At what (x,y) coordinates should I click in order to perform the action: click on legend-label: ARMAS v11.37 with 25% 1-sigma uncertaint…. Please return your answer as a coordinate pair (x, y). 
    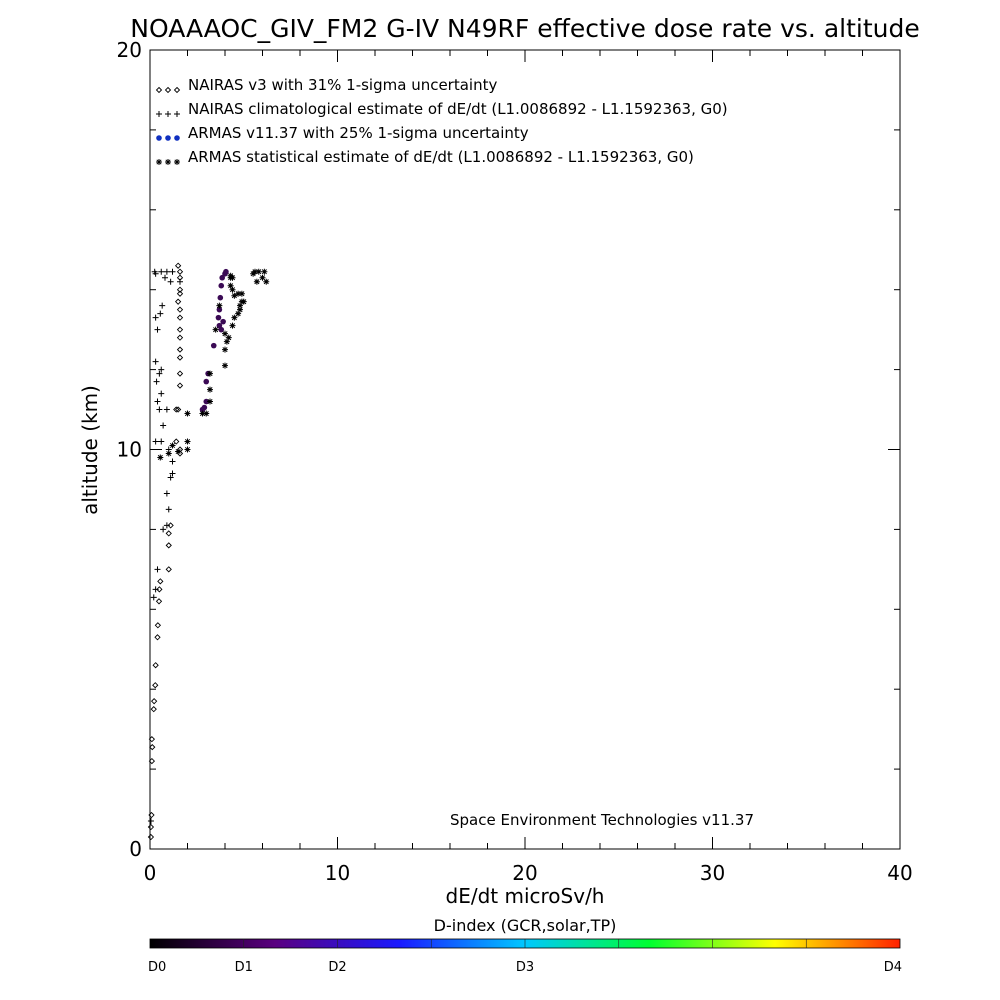
    Looking at the image, I should click on (358, 133).